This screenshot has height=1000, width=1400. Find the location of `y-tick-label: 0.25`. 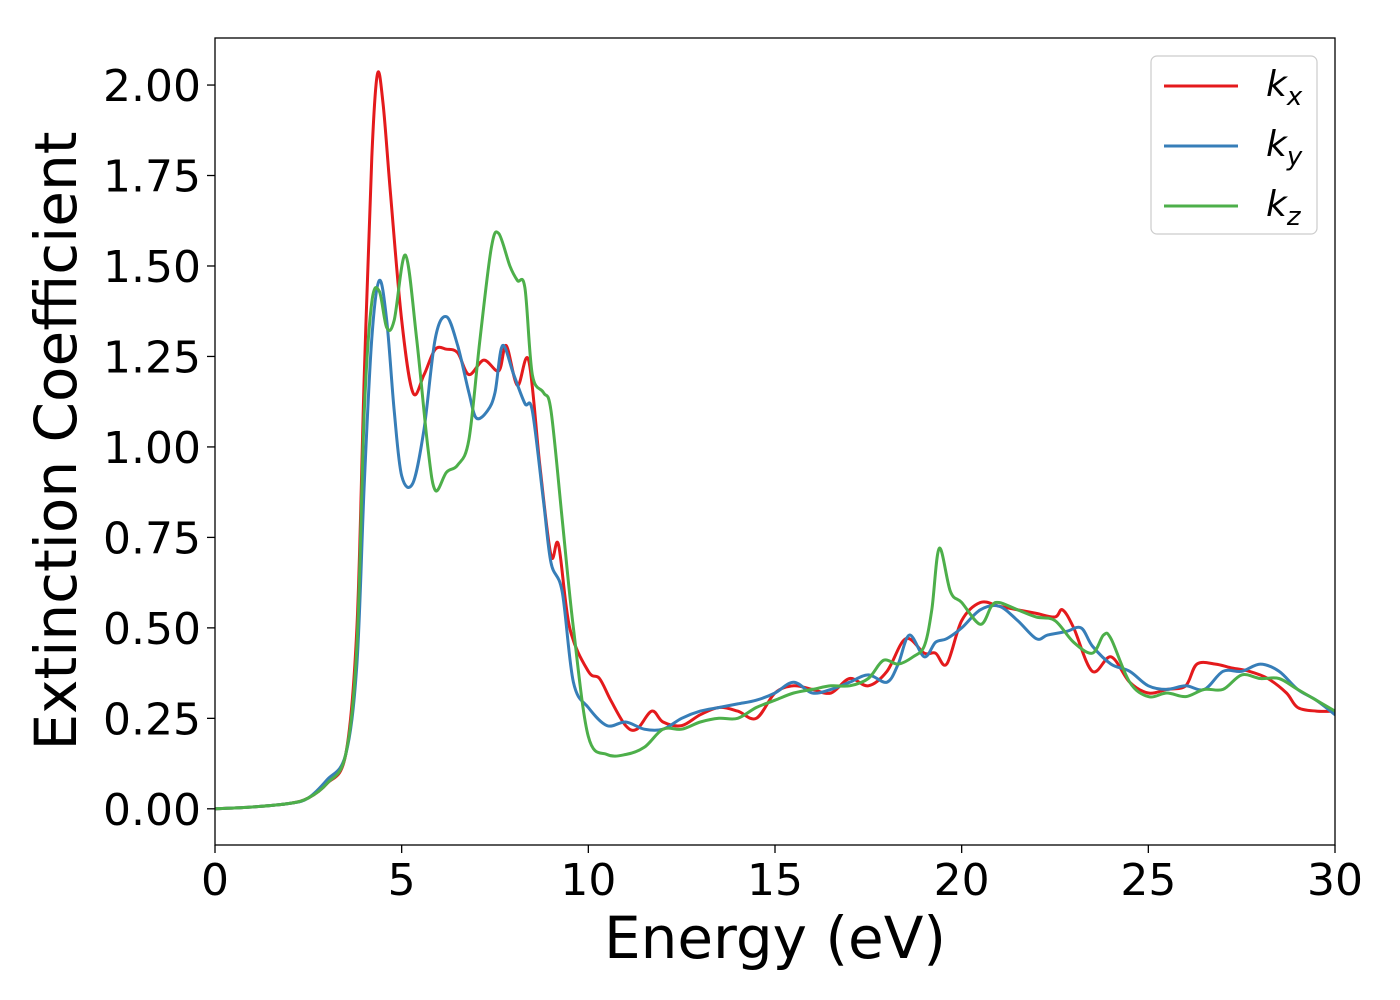

y-tick-label: 0.25 is located at coordinates (152, 719).